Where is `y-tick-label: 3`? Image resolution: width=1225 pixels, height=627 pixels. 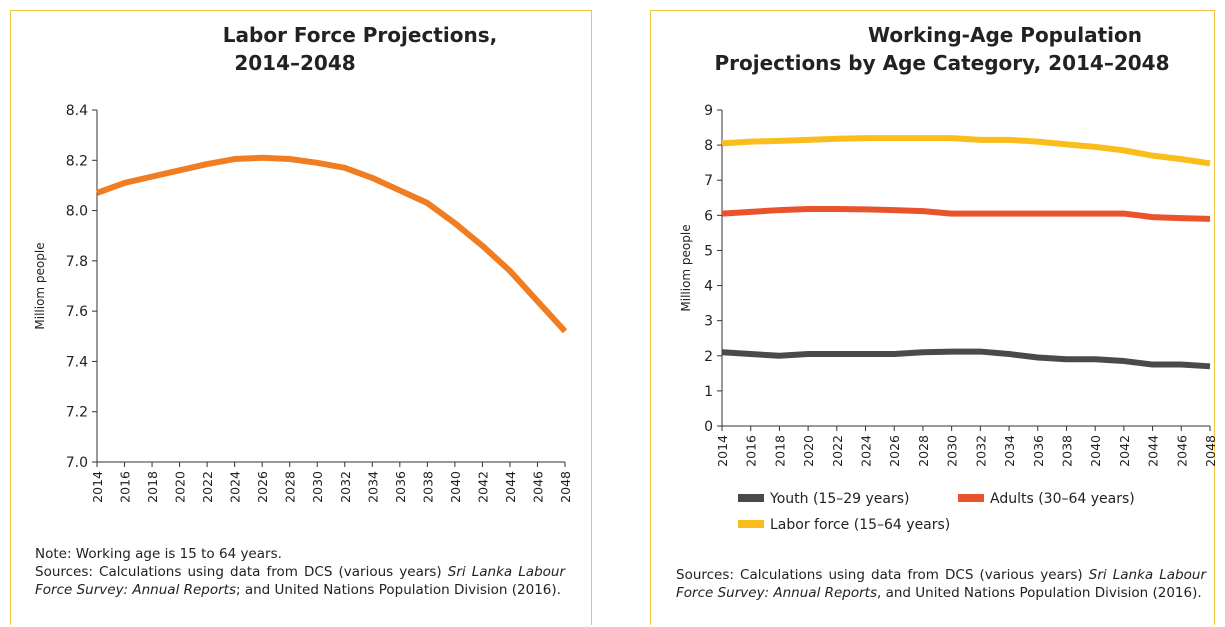
y-tick-label: 3 is located at coordinates (708, 322).